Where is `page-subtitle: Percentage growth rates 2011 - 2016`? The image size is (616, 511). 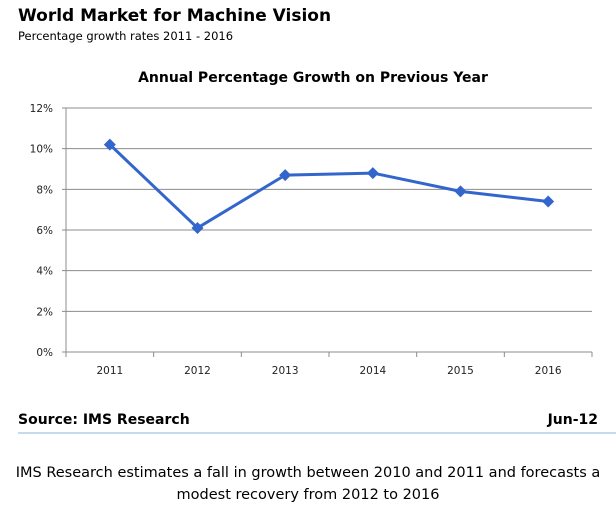
page-subtitle: Percentage growth rates 2011 - 2016 is located at coordinates (126, 36).